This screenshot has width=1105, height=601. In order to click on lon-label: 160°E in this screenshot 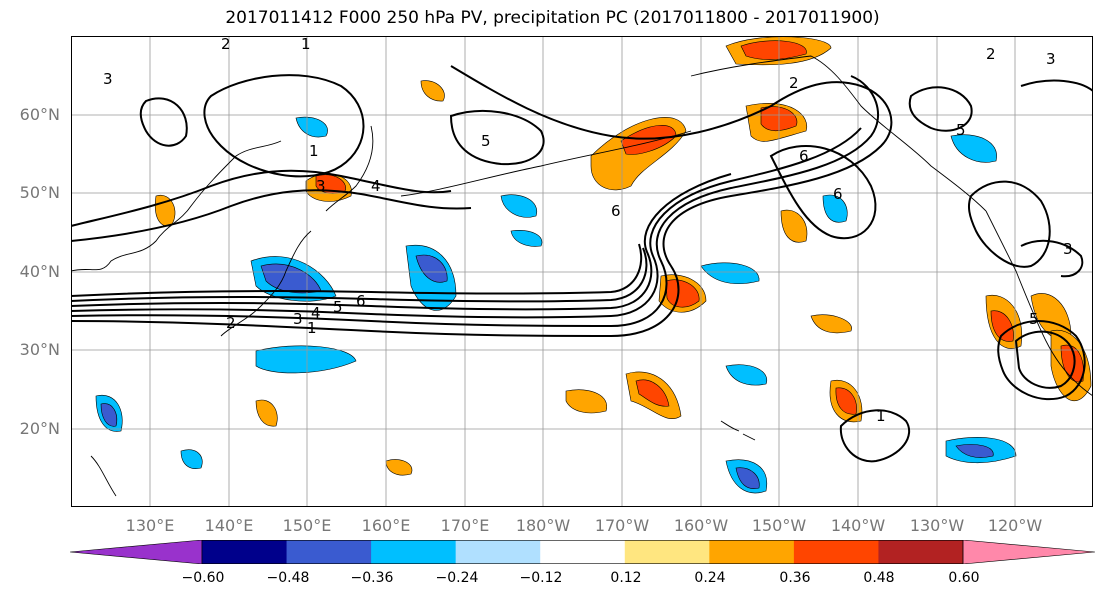, I will do `click(386, 525)`.